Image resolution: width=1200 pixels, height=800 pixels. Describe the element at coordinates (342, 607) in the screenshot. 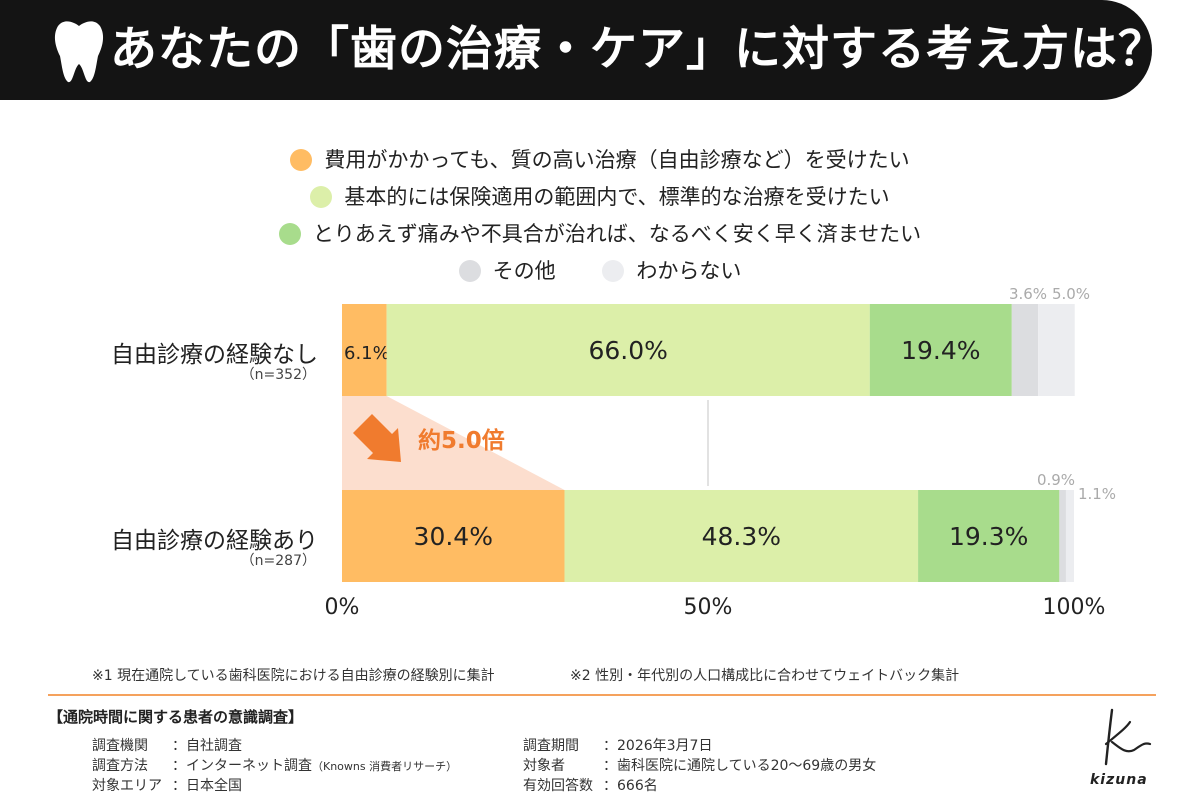

I see `x-tick-label: 0%` at that location.